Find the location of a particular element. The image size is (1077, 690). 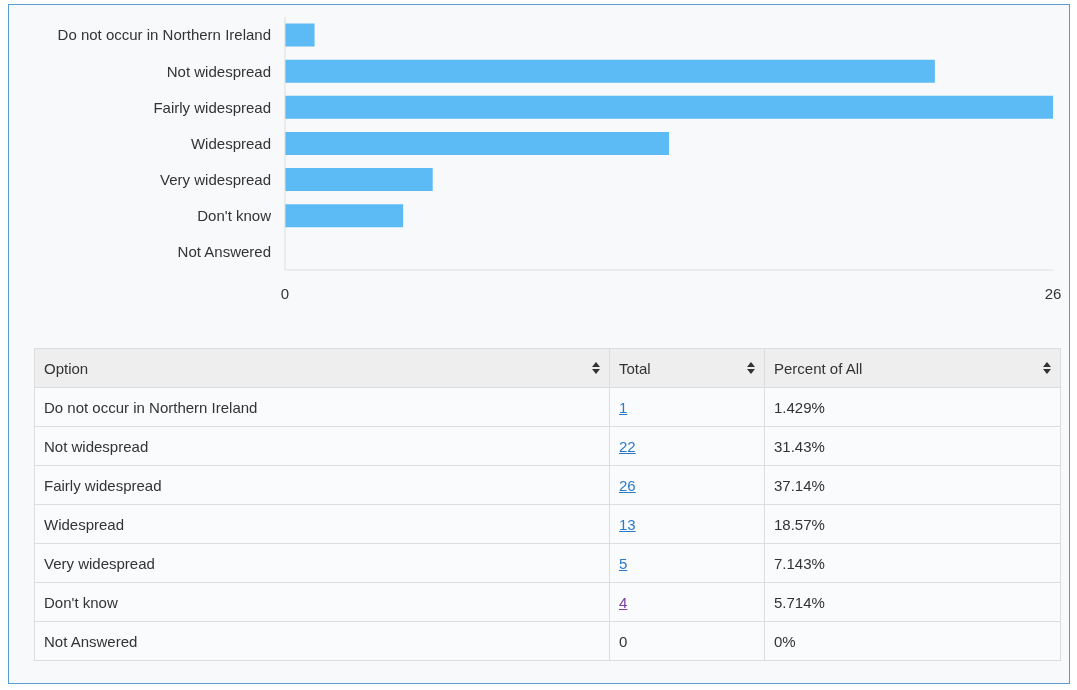

text: 7.143% is located at coordinates (912, 563).